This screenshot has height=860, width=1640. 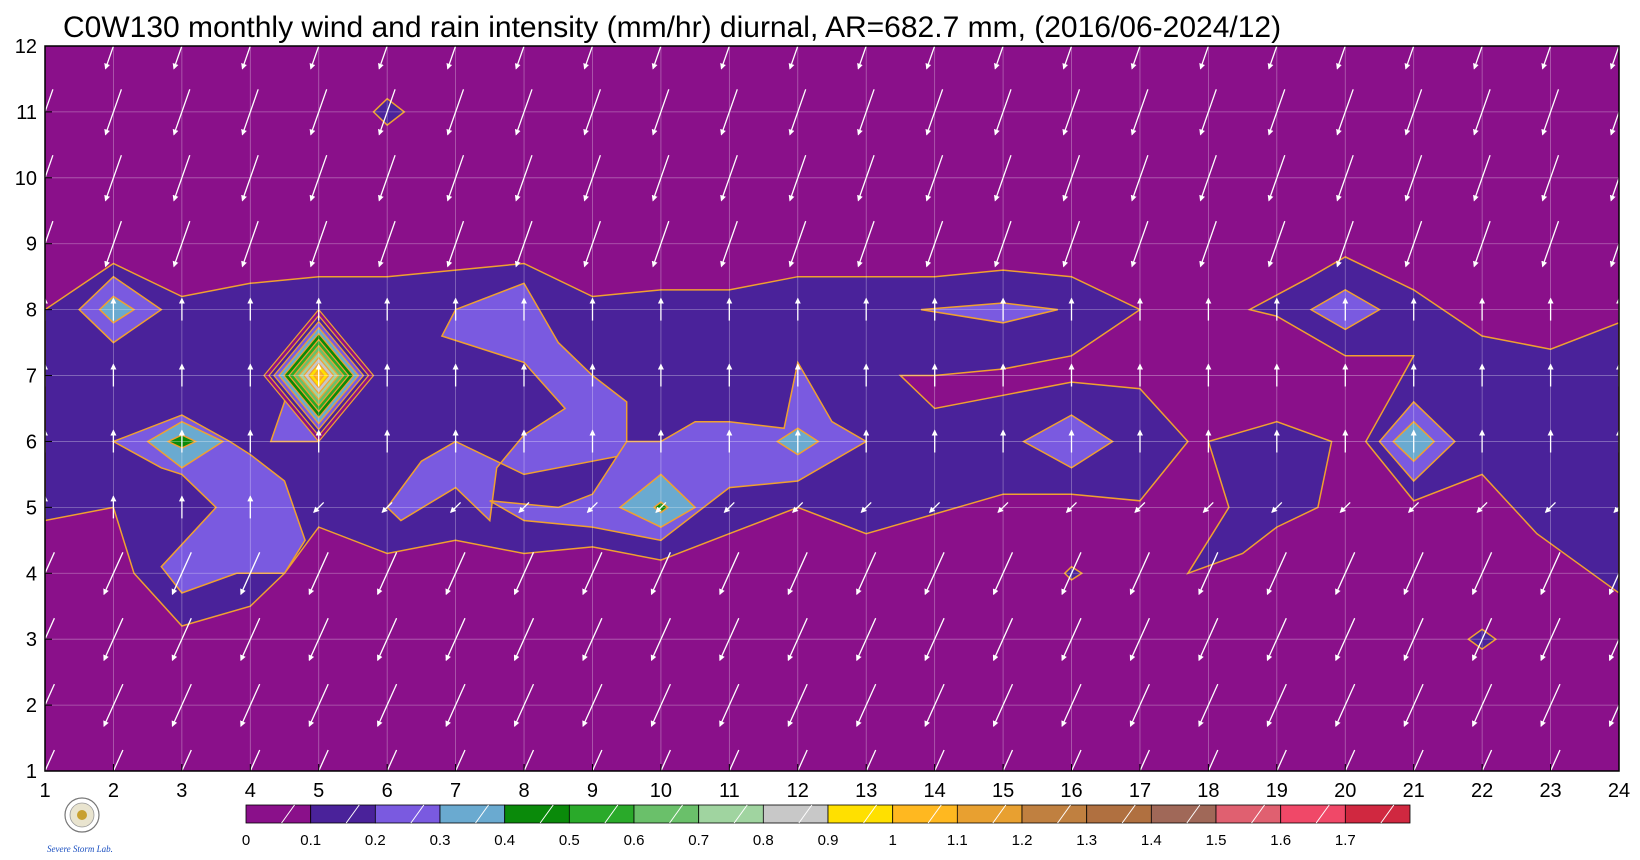 I want to click on colorbar-label-17: 1.7, so click(x=1345, y=840).